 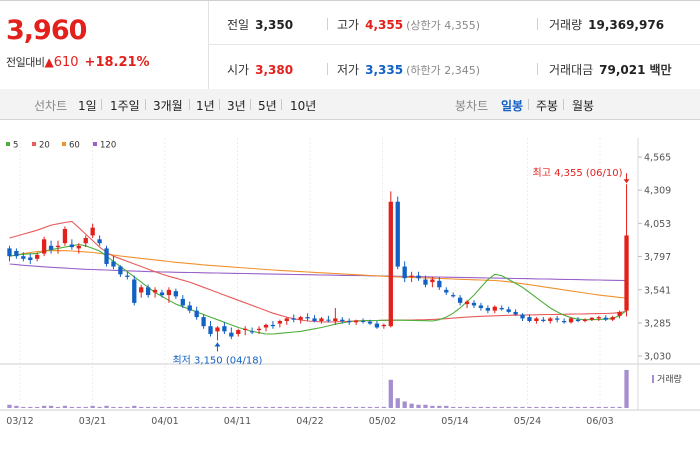 I want to click on down-arrow-icon, so click(x=626, y=181).